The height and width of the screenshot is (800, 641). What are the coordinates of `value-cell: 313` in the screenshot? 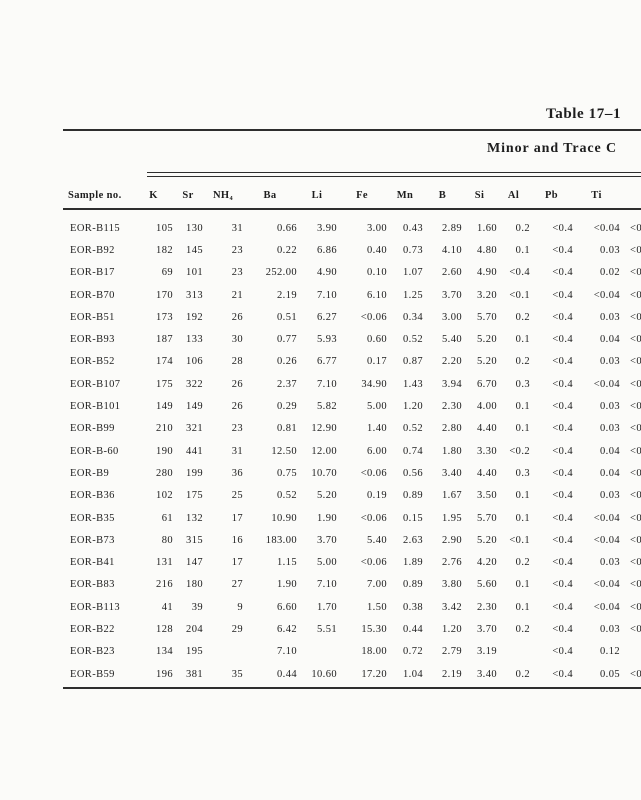 It's located at (194, 295).